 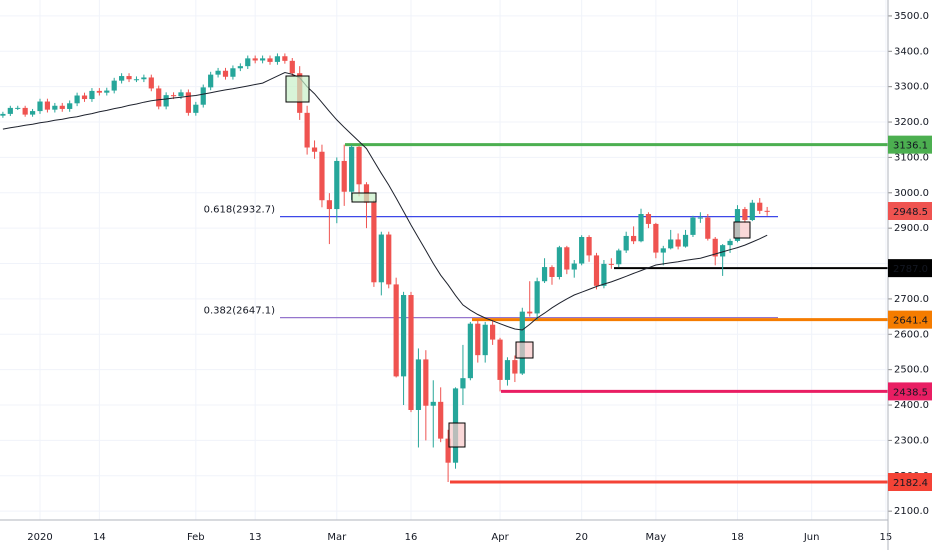 What do you see at coordinates (255, 537) in the screenshot?
I see `x-tick-label: 13` at bounding box center [255, 537].